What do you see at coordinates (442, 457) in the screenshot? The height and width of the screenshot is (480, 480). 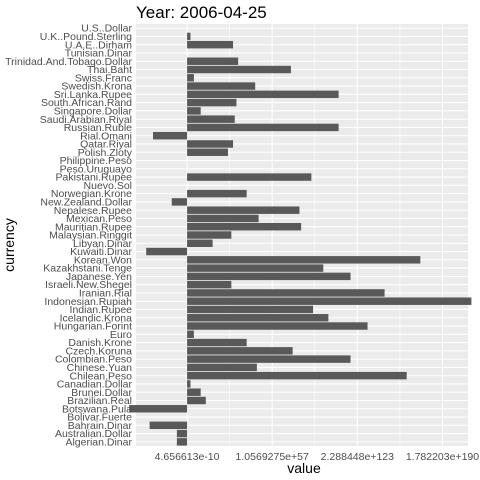 I see `x-tick-label: 1.782203e+190` at bounding box center [442, 457].